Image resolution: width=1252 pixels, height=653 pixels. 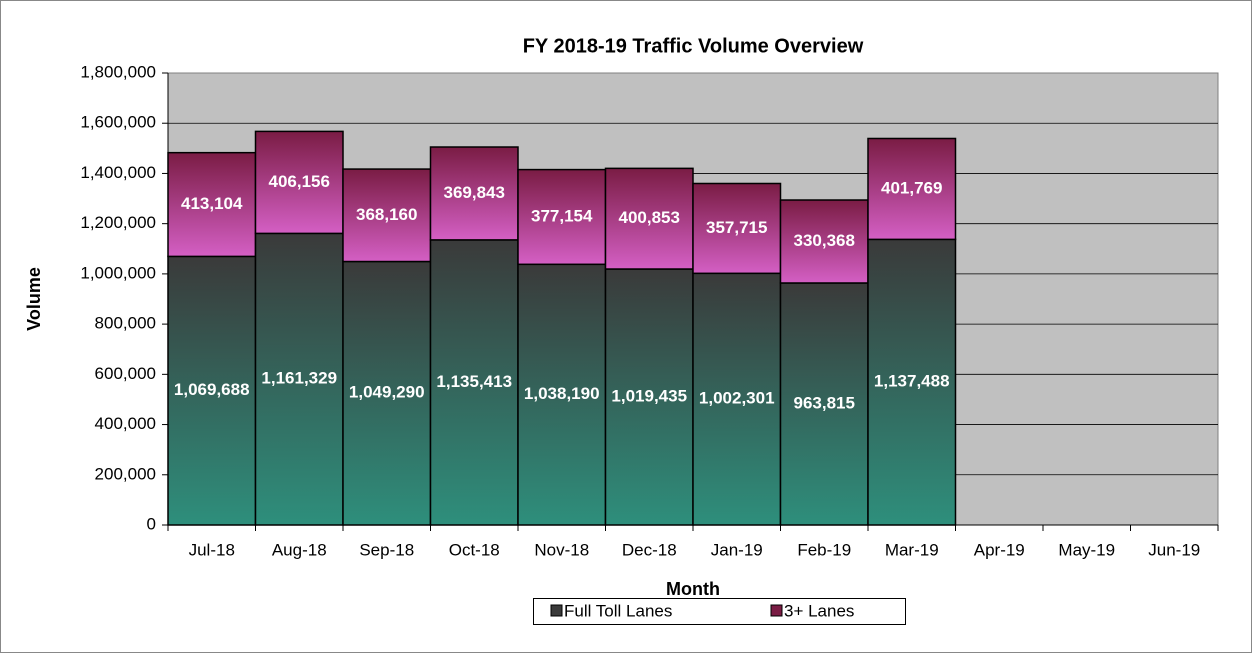 I want to click on data-label: 1,161,329, so click(x=299, y=378).